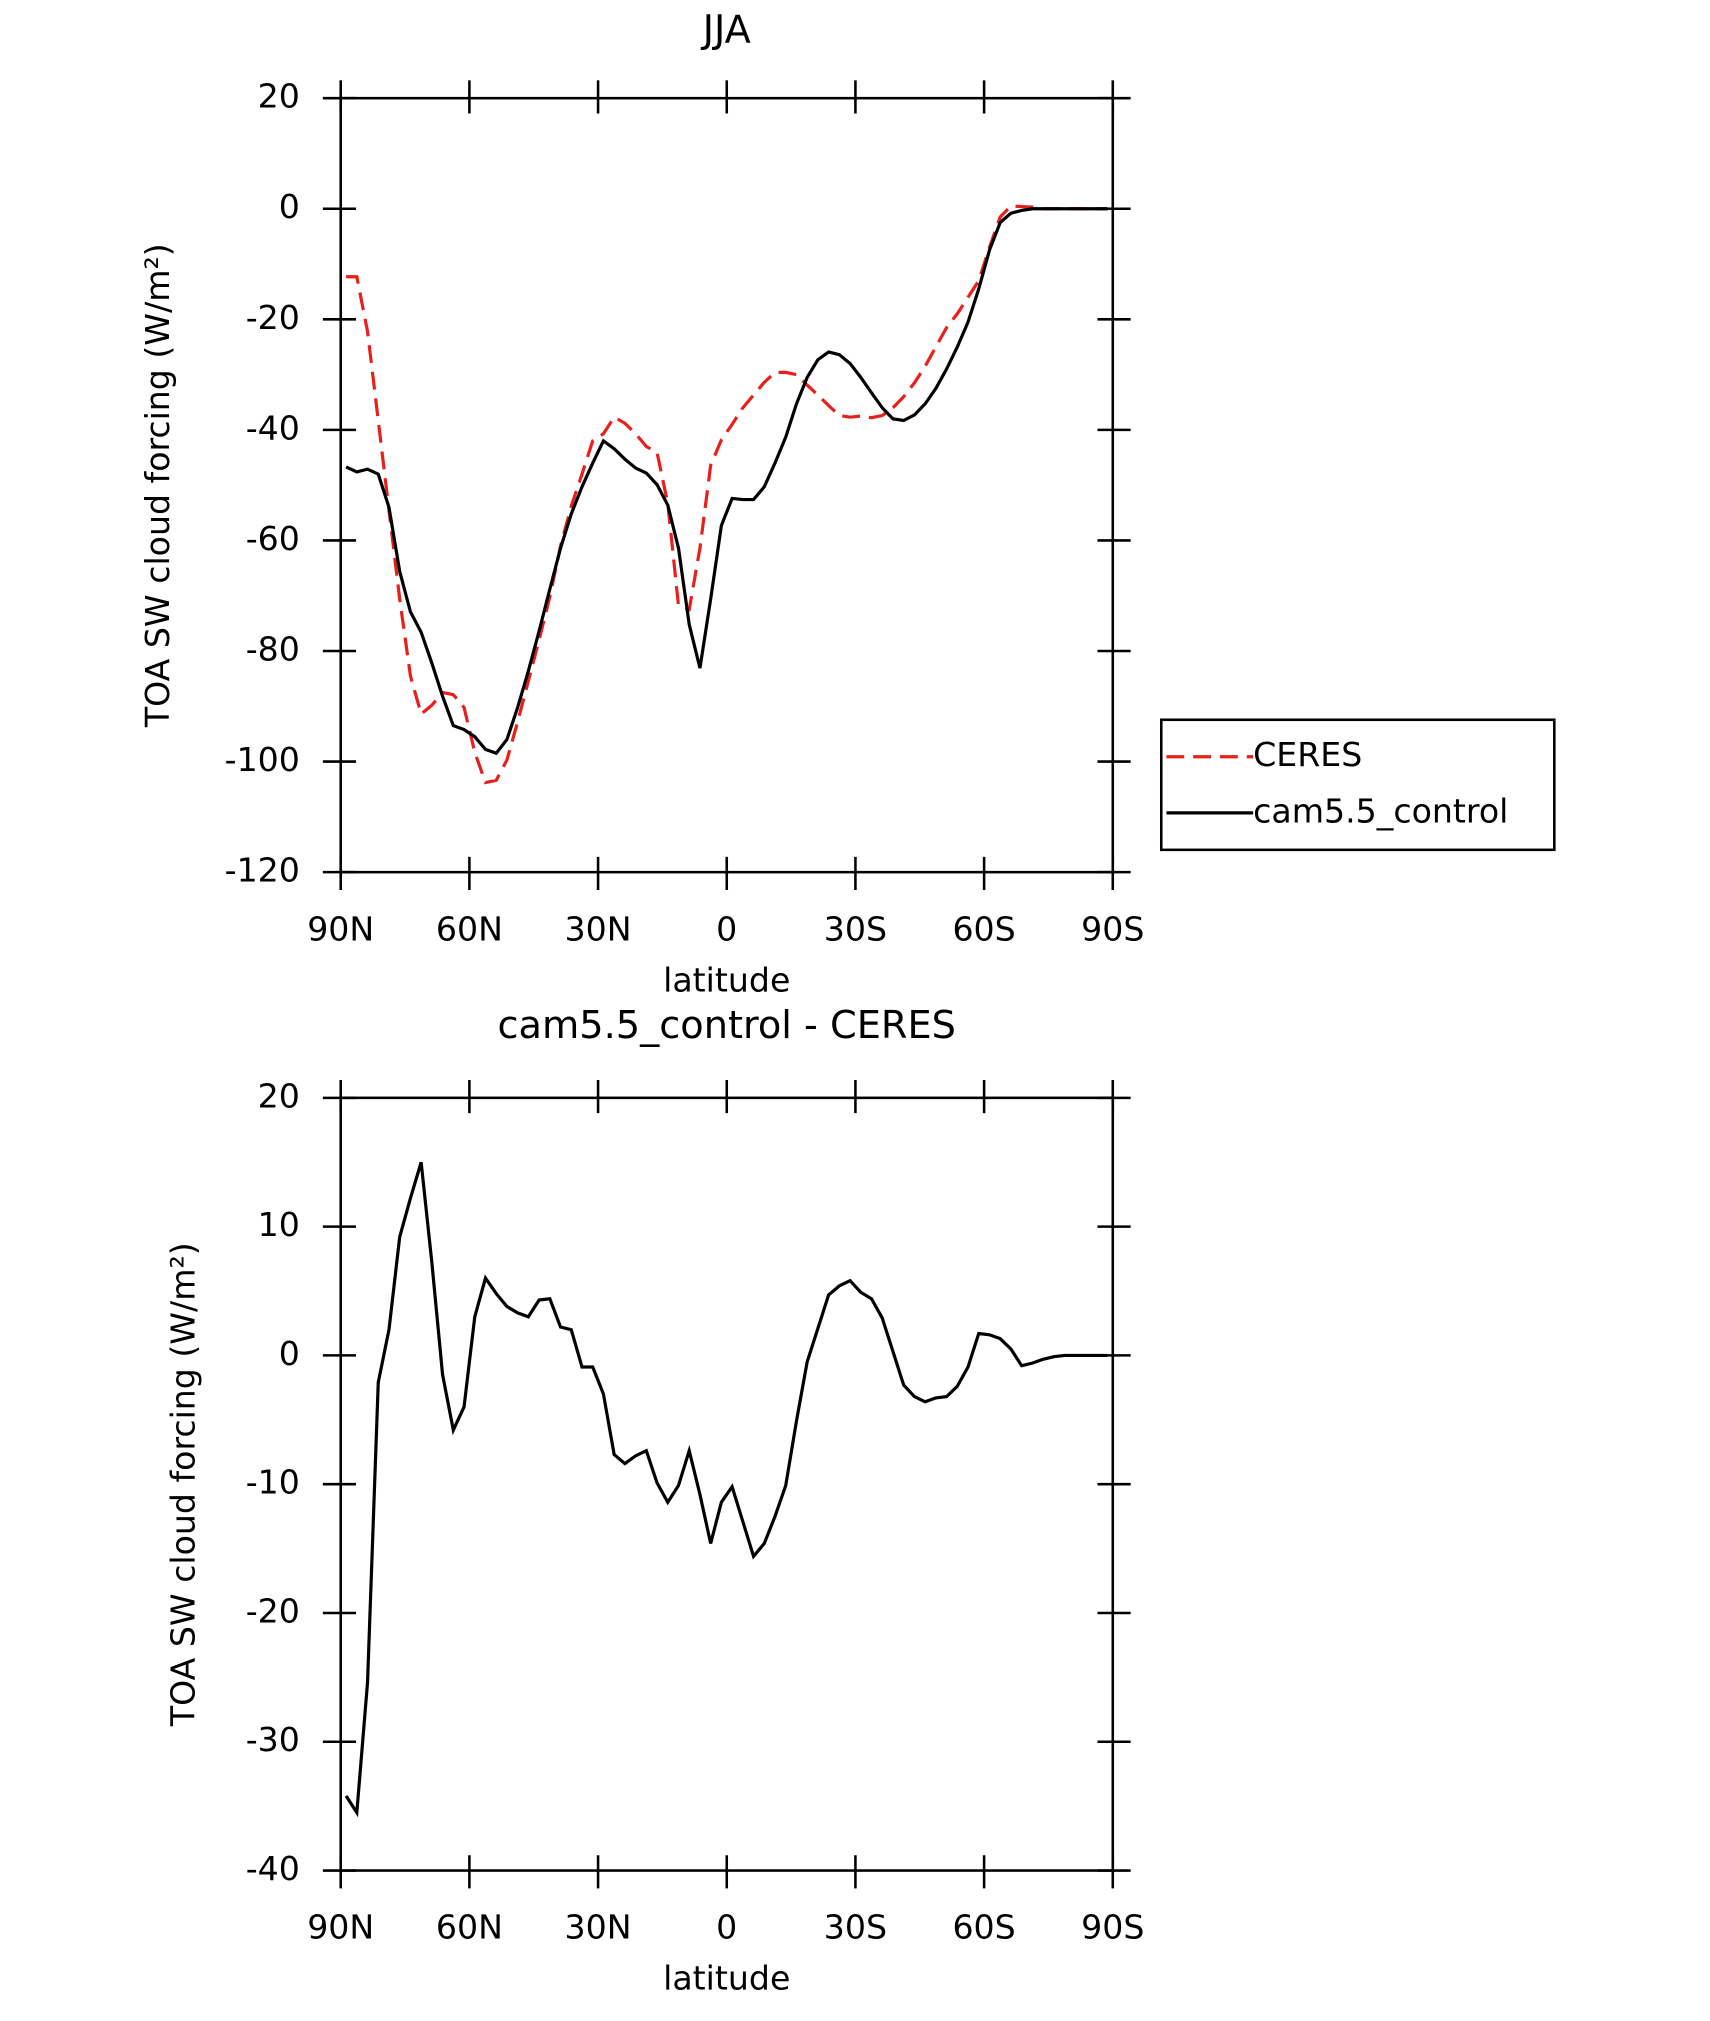 This screenshot has width=1710, height=2021. Describe the element at coordinates (727, 1025) in the screenshot. I see `chart-title: cam5.5_control - CERES` at that location.